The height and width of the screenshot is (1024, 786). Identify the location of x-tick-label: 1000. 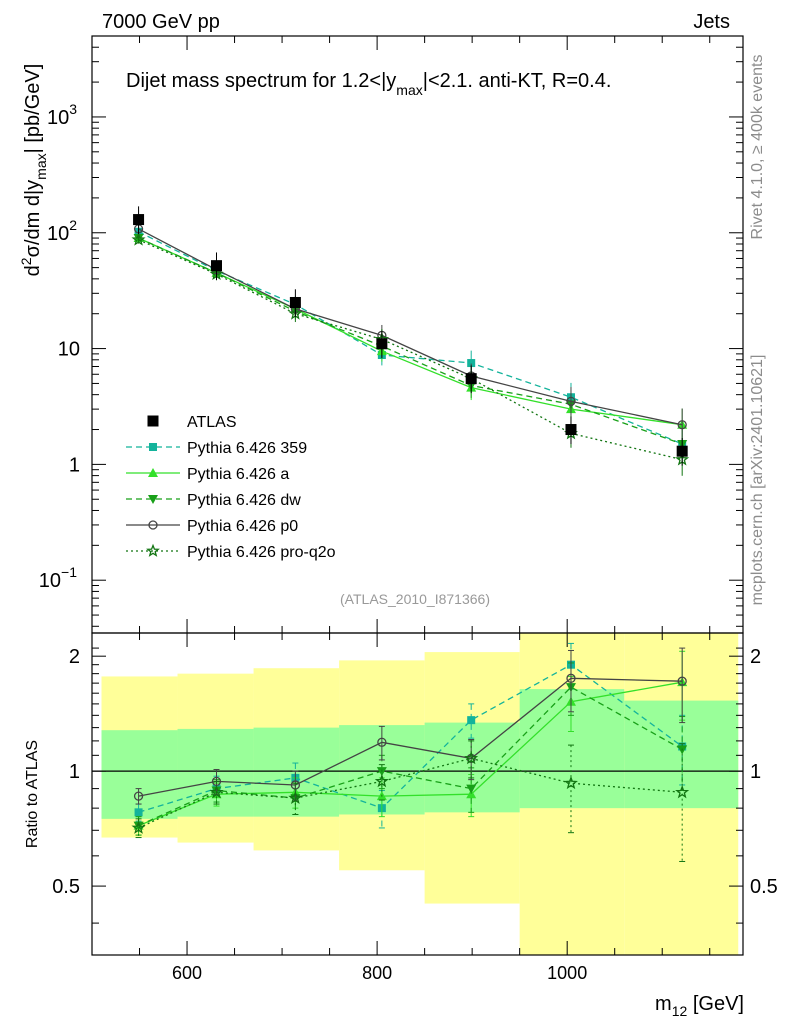
(567, 973).